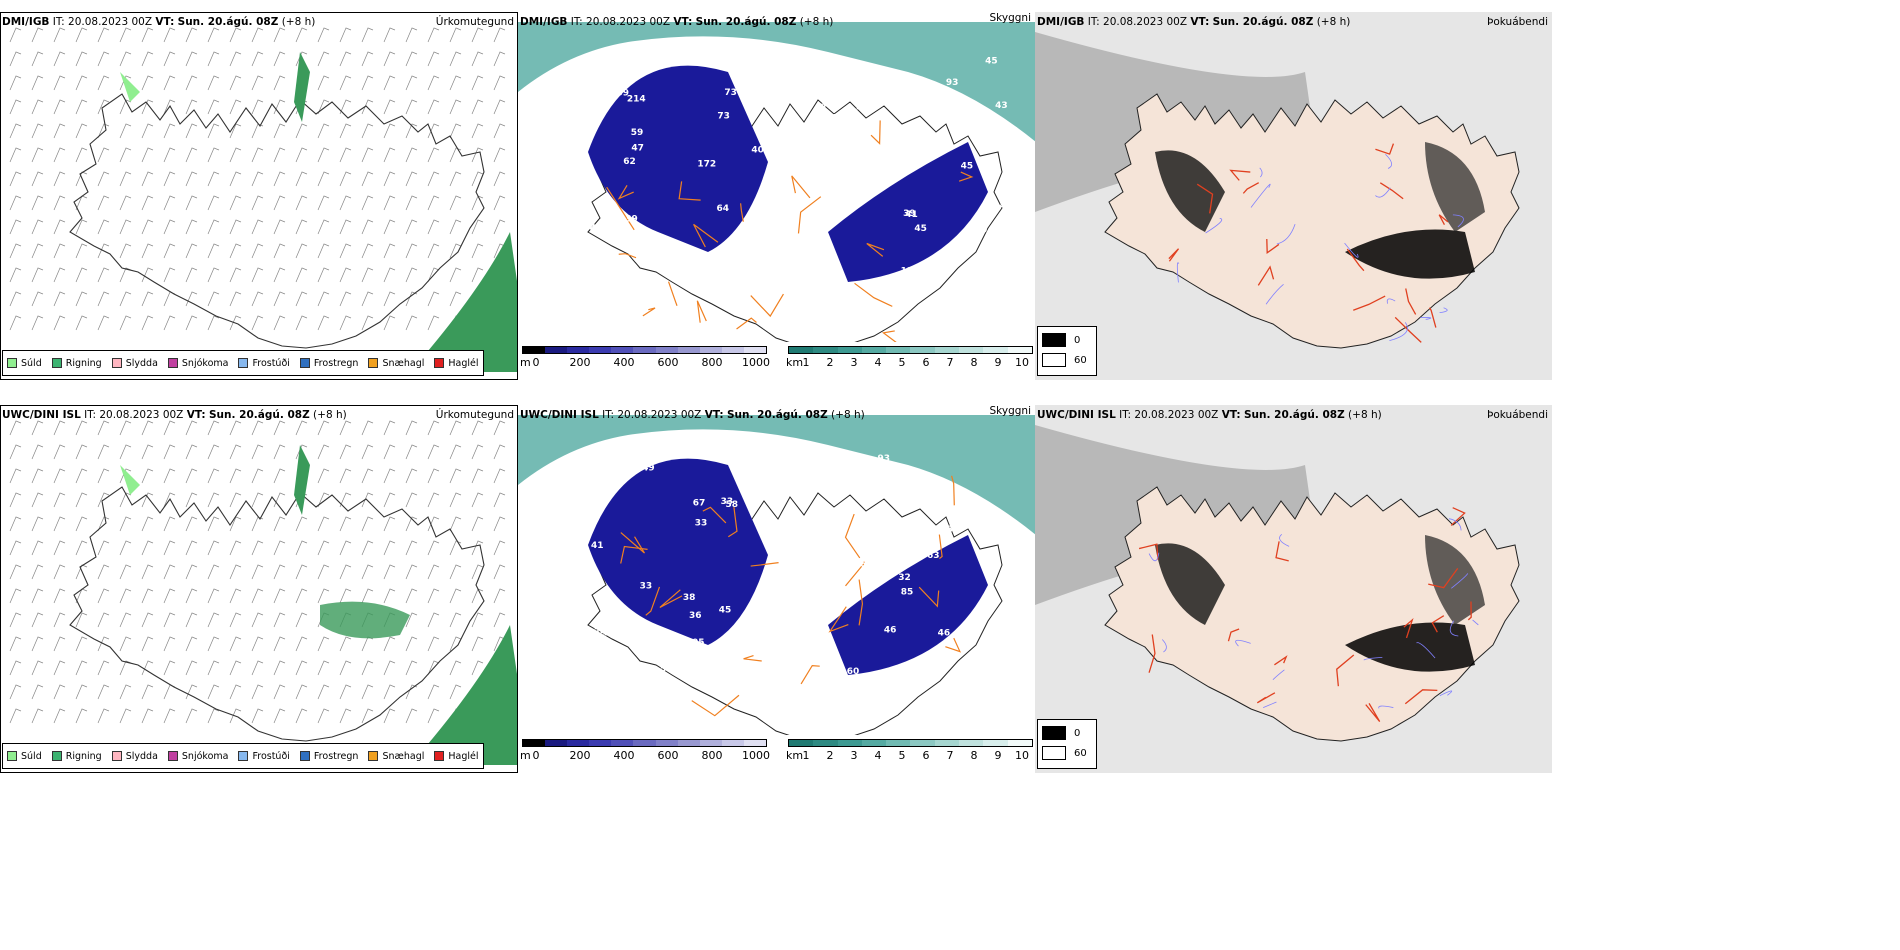 The width and height of the screenshot is (1900, 950). Describe the element at coordinates (264, 756) in the screenshot. I see `legend-item: Frostúði` at that location.